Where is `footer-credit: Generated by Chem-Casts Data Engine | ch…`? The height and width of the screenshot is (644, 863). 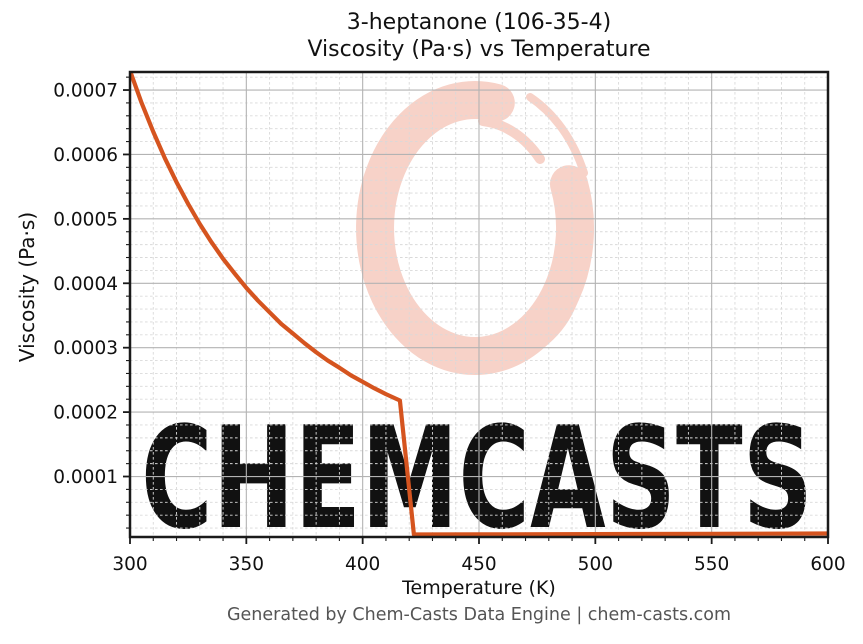 footer-credit: Generated by Chem-Casts Data Engine | ch… is located at coordinates (479, 615).